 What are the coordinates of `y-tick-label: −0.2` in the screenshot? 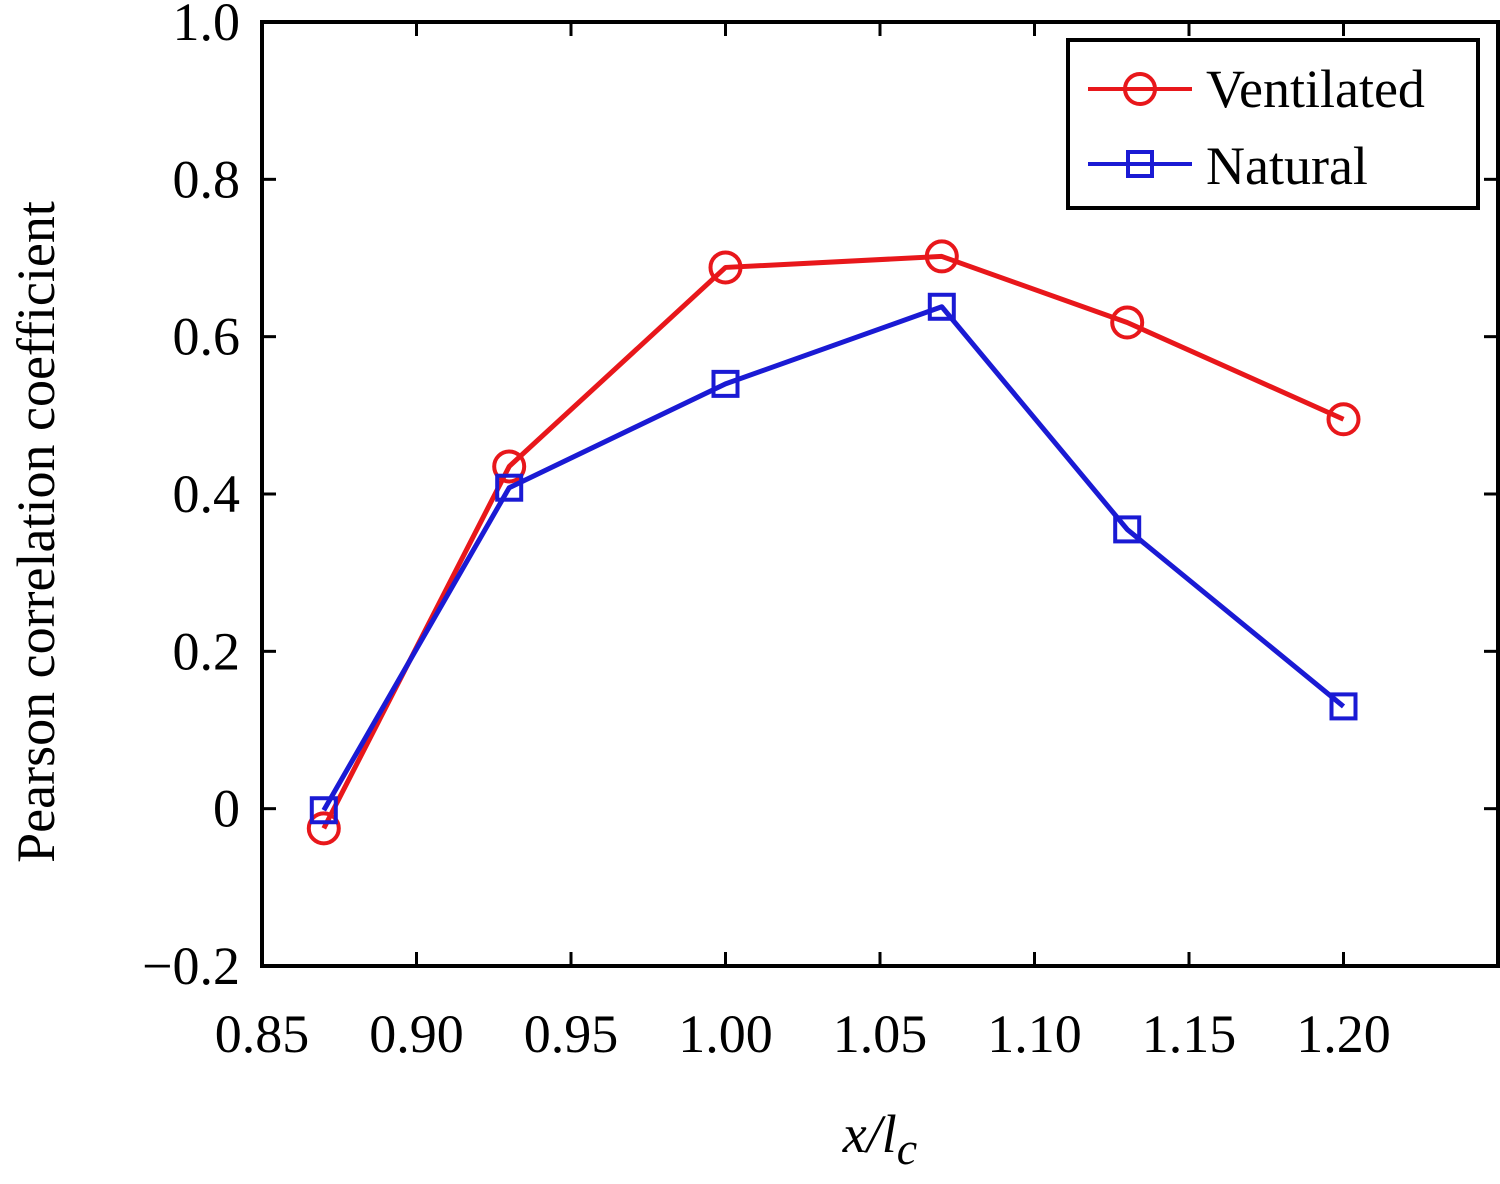 It's located at (191, 966).